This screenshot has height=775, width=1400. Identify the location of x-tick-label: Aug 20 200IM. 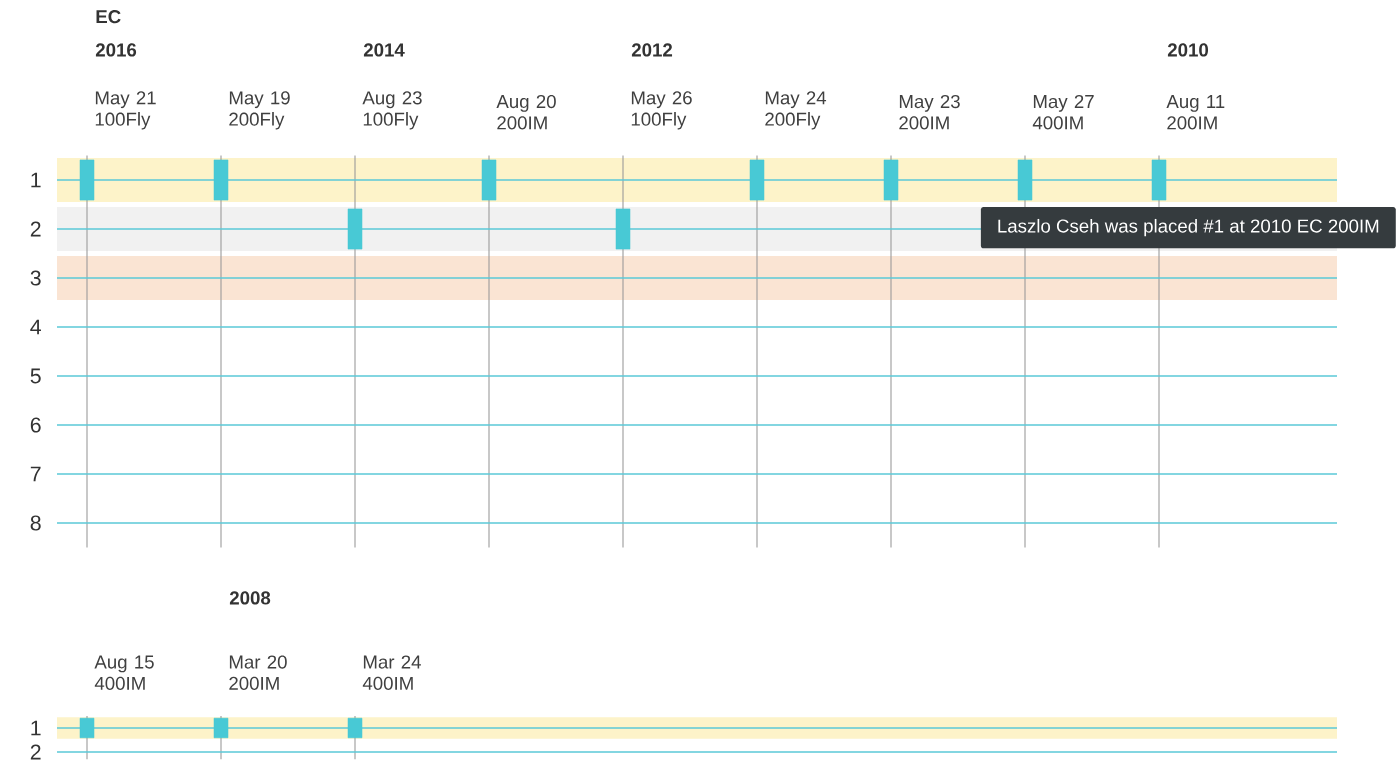
(526, 112).